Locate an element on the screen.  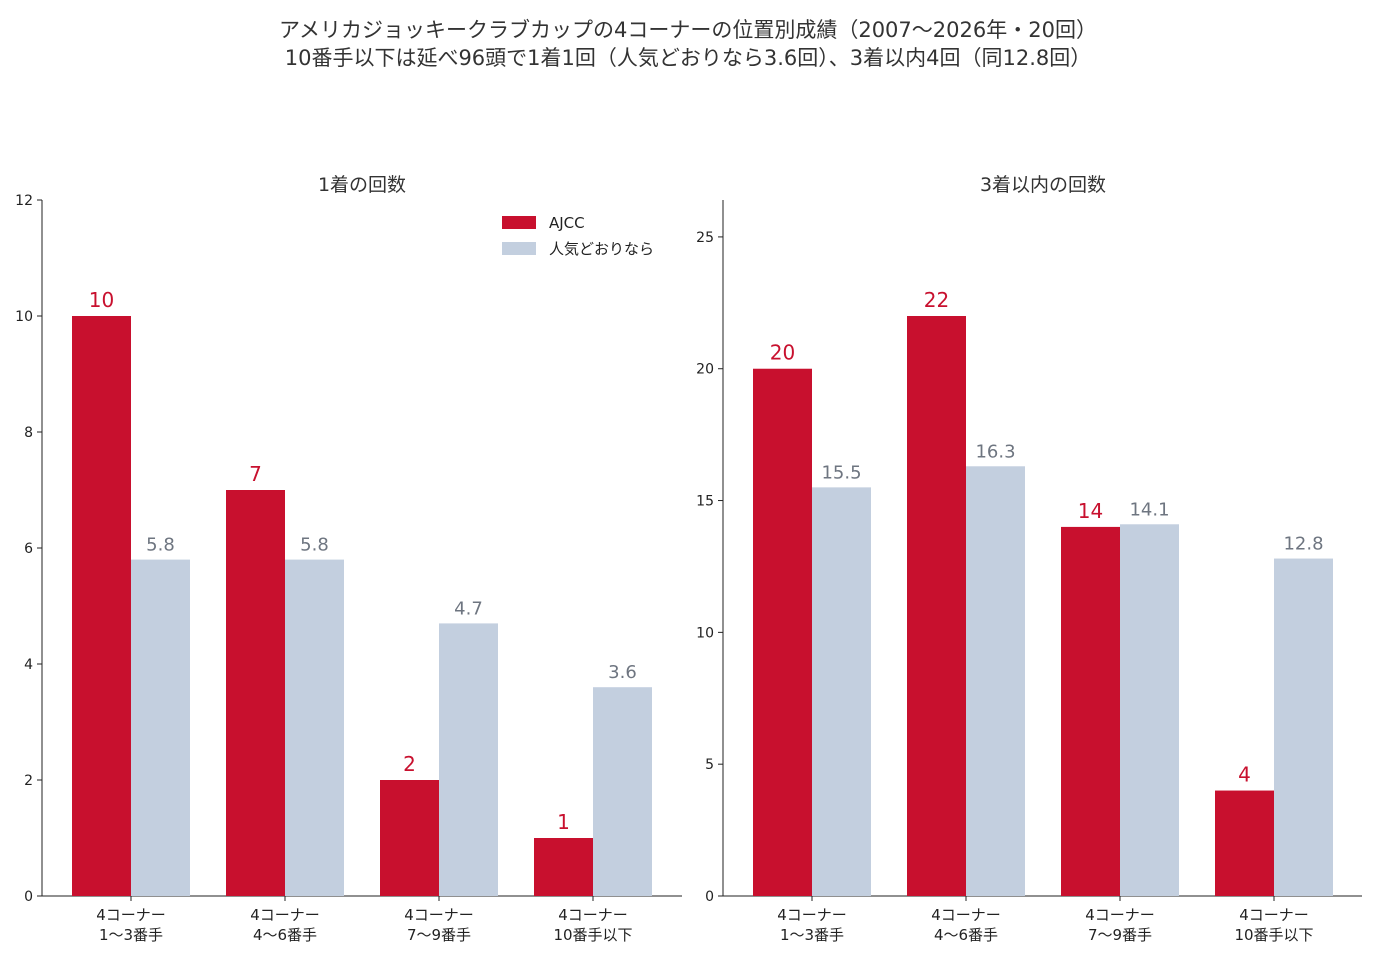
data-label-ajcc: 10 is located at coordinates (101, 300).